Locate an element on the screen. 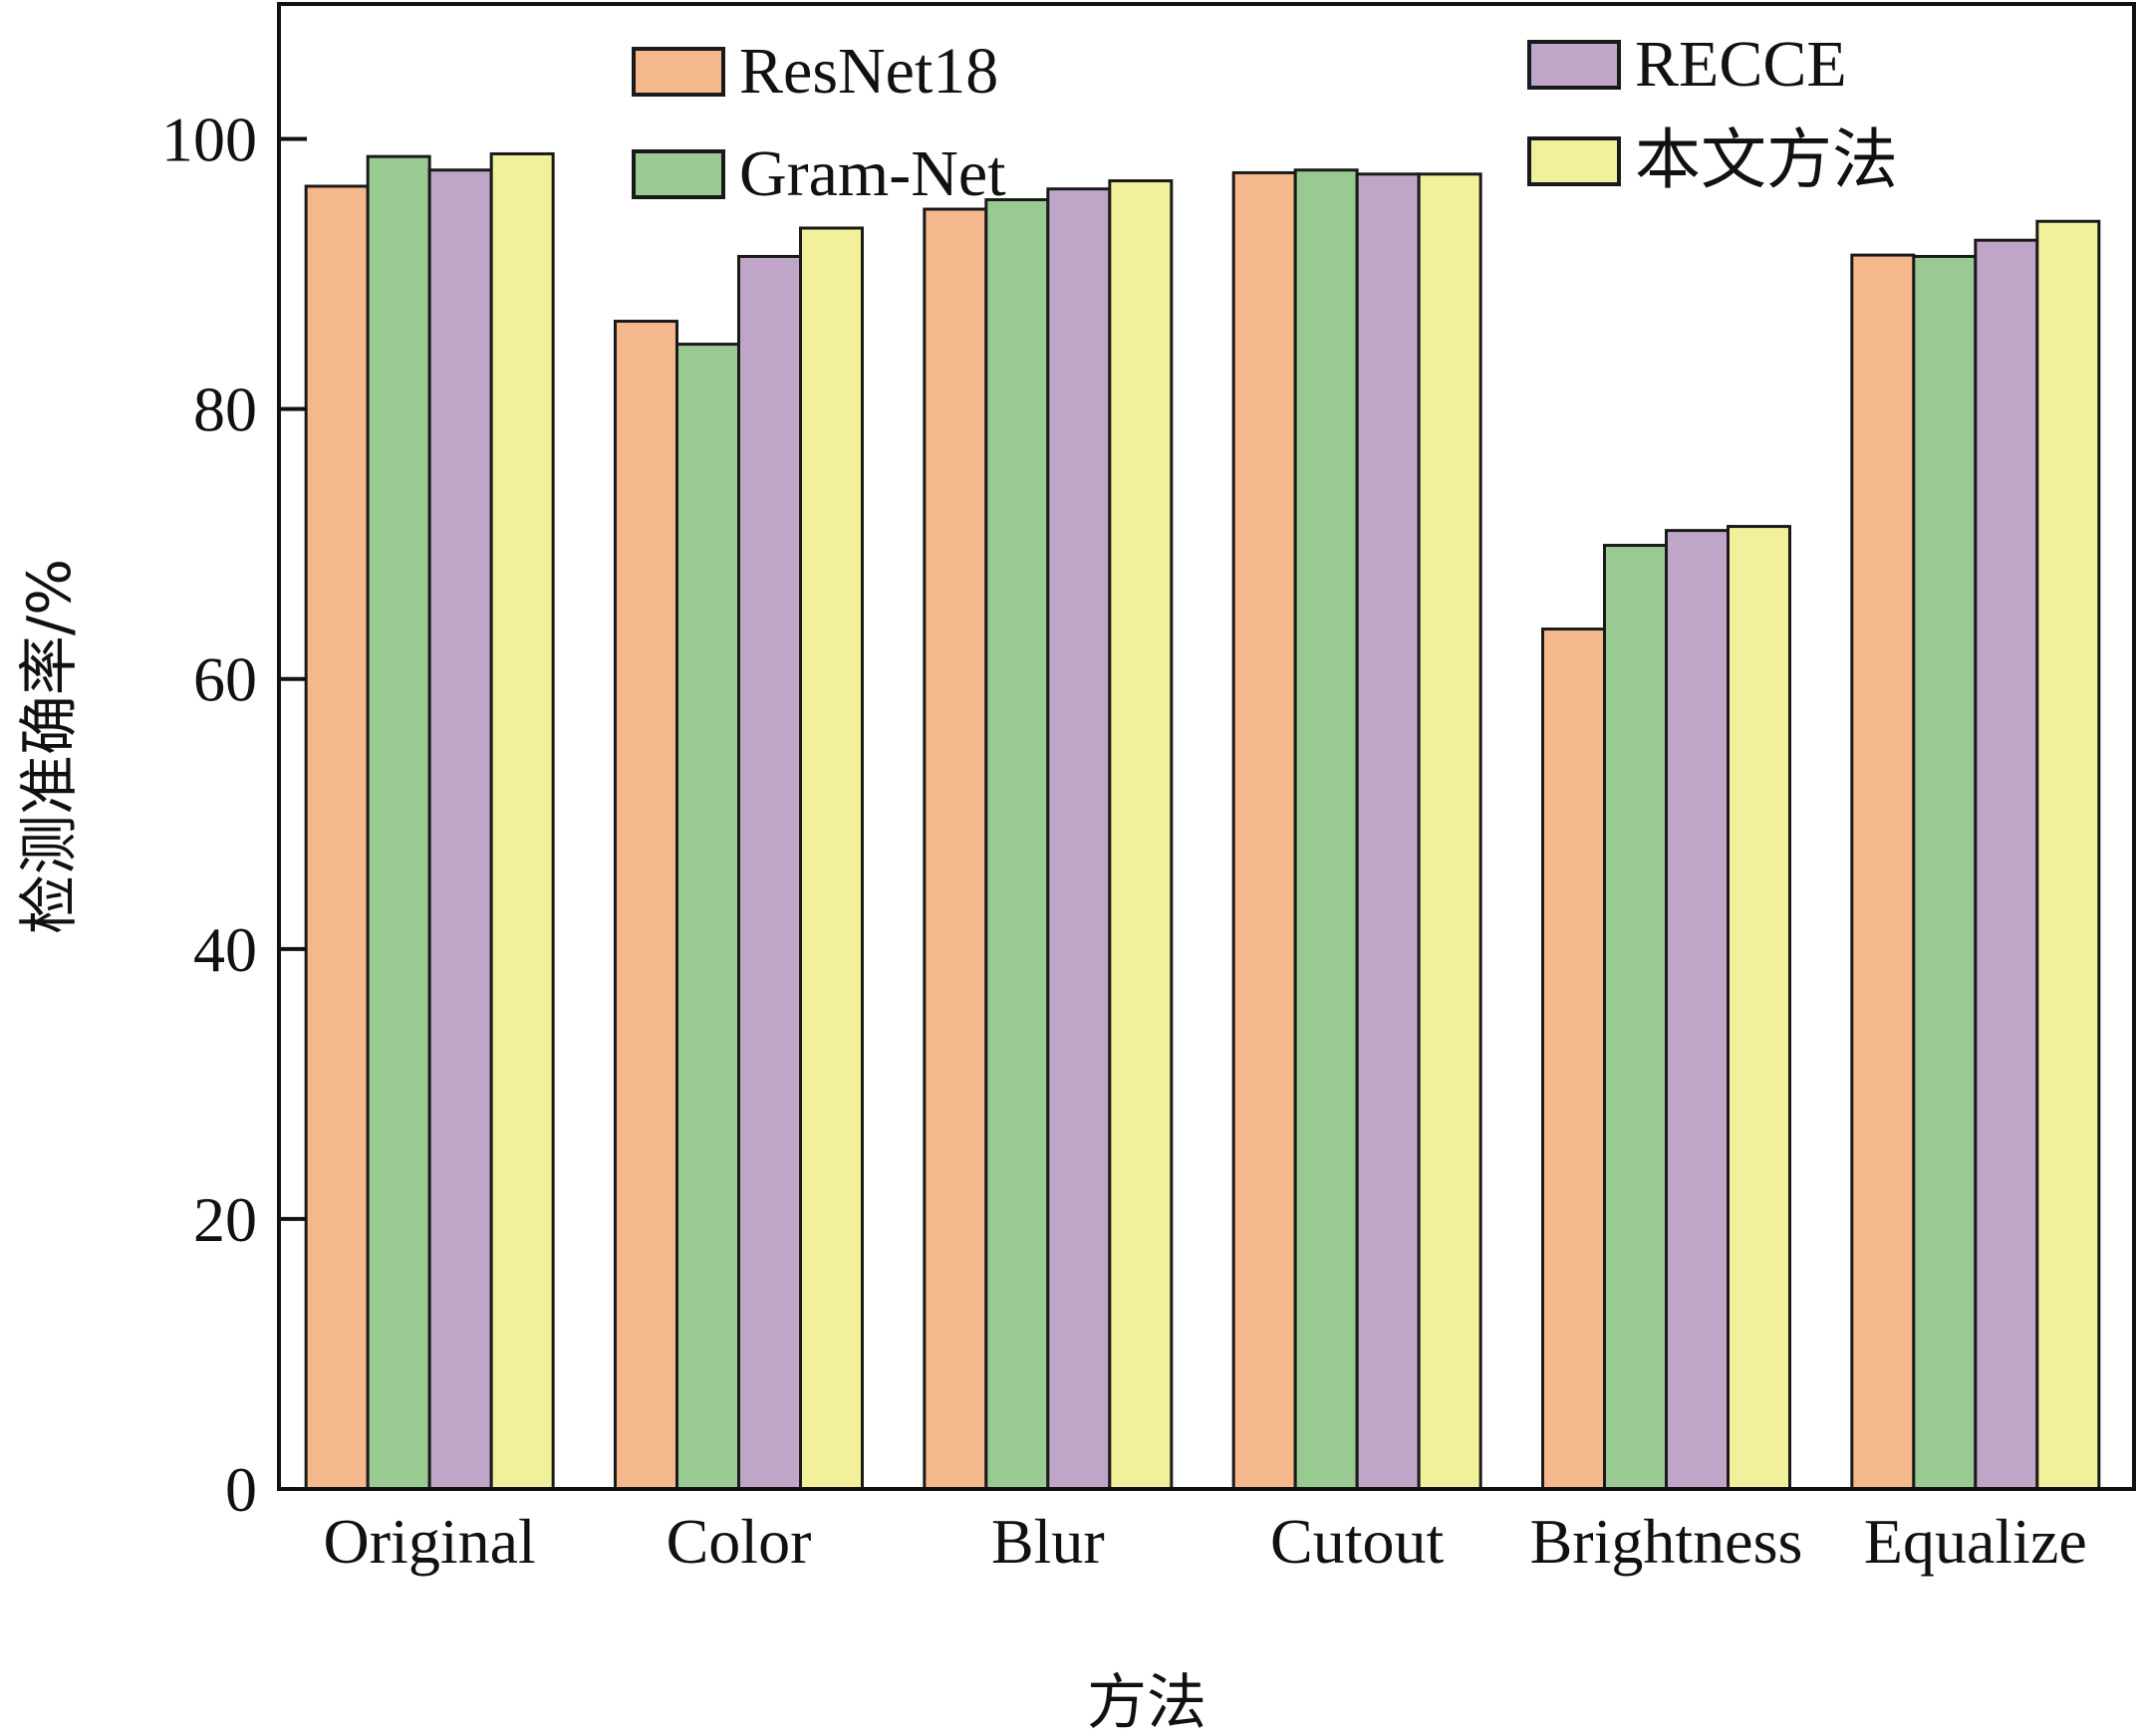 This screenshot has width=2137, height=1736. y-tick-label: 80 is located at coordinates (225, 409).